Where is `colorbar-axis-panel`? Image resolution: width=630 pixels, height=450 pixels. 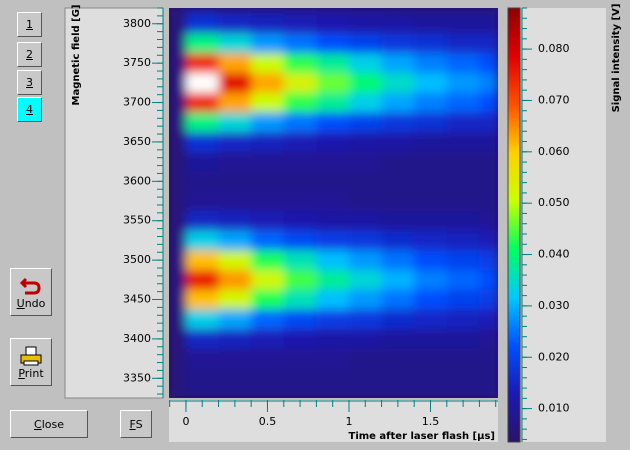 colorbar-axis-panel is located at coordinates (564, 225).